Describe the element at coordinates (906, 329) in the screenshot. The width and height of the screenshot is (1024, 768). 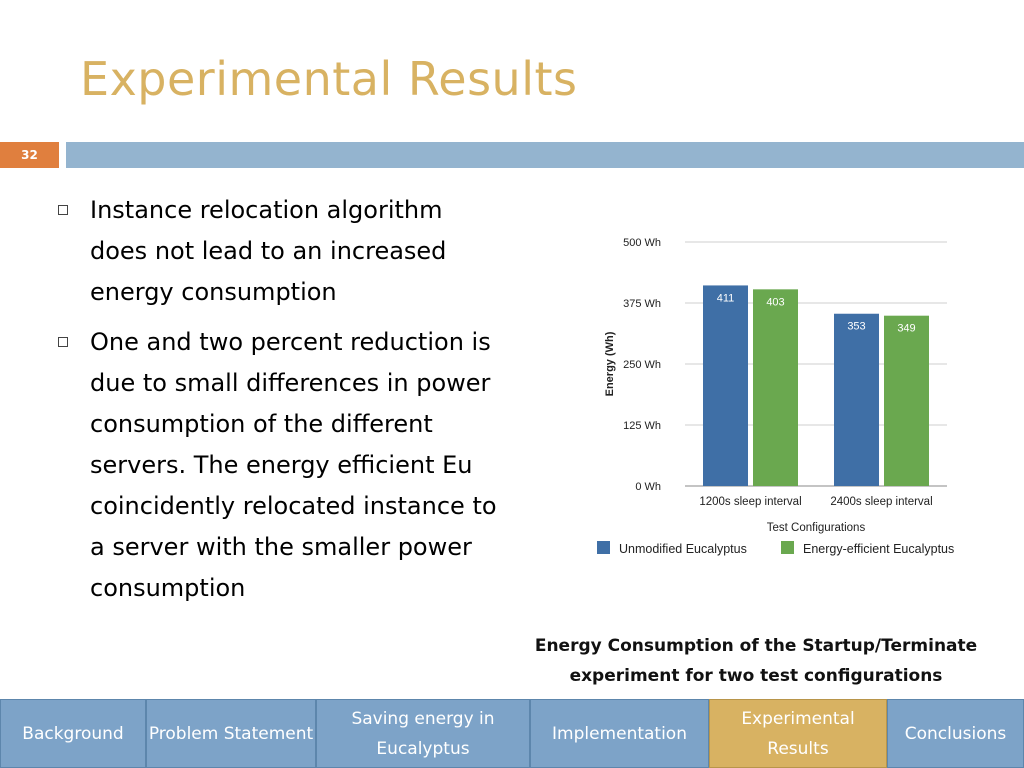
I see `bar-value-label: 349` at that location.